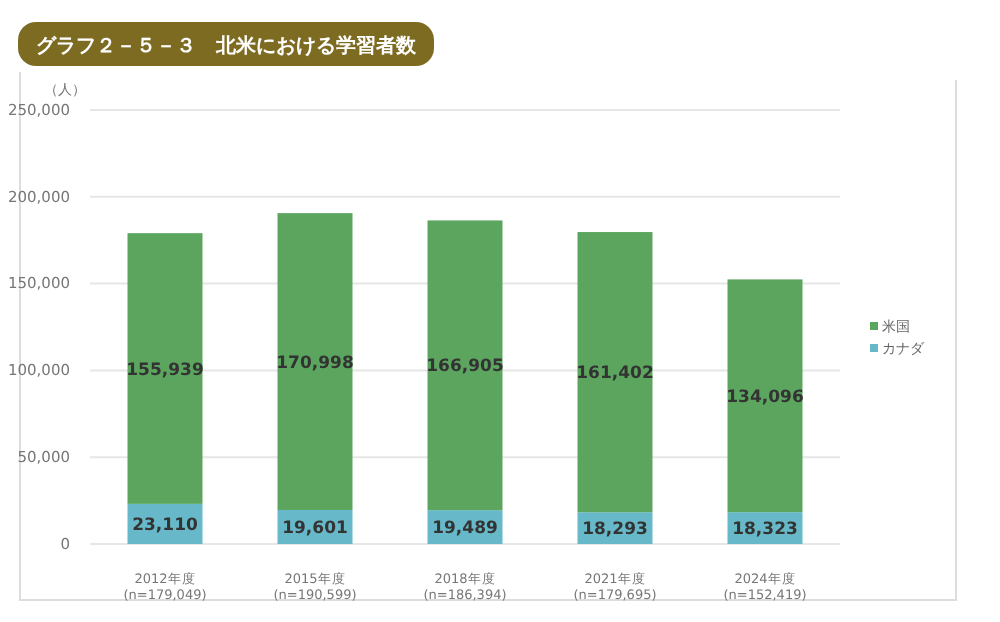 This screenshot has width=1000, height=622. I want to click on data-label: 19,489, so click(465, 529).